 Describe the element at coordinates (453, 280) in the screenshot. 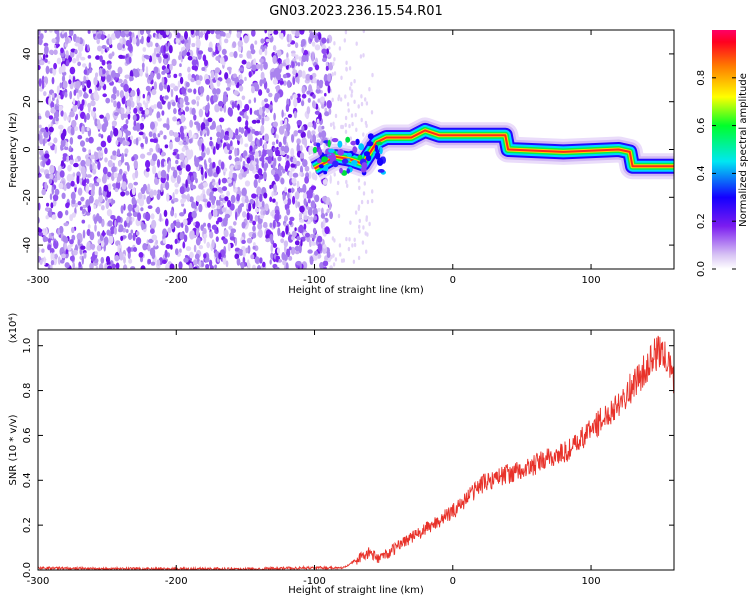

I see `spectrogram-x-tick-label: 0` at that location.